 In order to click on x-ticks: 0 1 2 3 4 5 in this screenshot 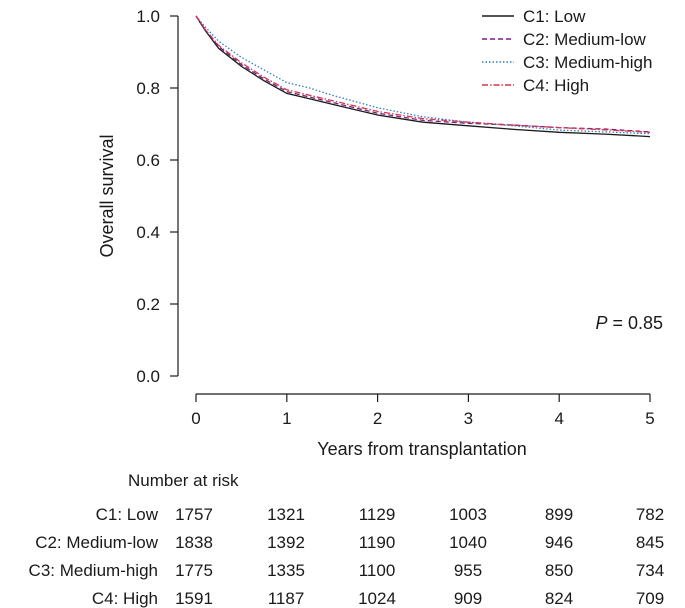, I will do `click(423, 411)`.